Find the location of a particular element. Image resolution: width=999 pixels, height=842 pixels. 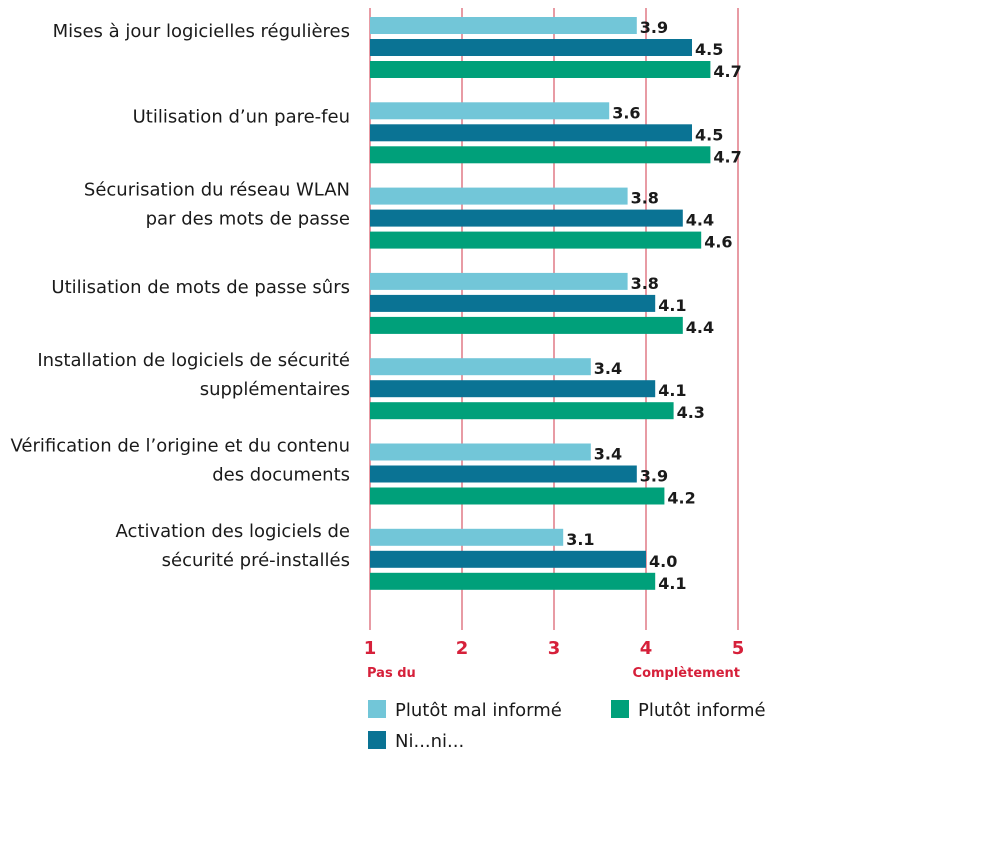

category-label-5-line1: des documents is located at coordinates (281, 475).